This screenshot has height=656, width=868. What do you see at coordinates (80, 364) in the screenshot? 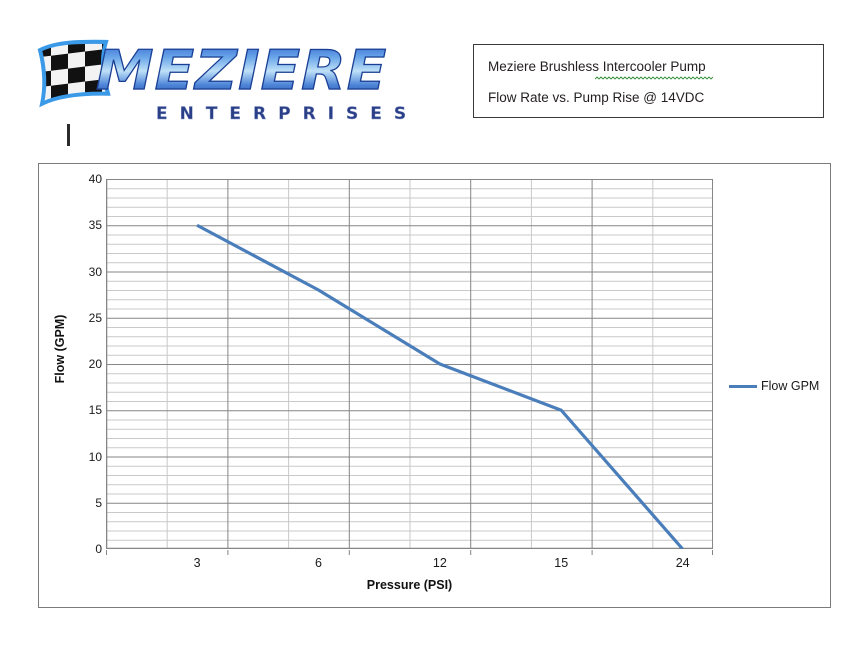
I see `y-axis-tick-labels: 0 5 10 15 20 25 30 35 40` at bounding box center [80, 364].